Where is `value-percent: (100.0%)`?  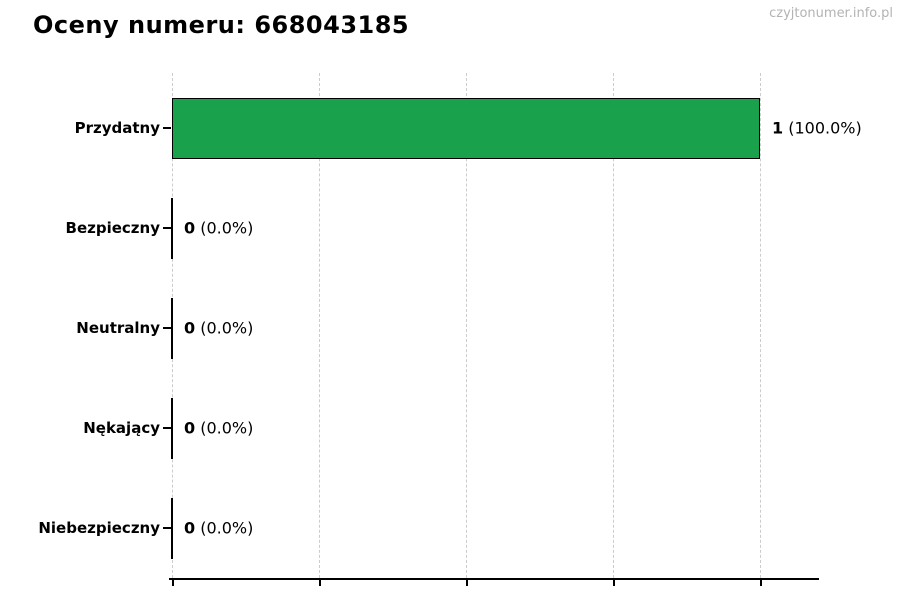 value-percent: (100.0%) is located at coordinates (822, 128).